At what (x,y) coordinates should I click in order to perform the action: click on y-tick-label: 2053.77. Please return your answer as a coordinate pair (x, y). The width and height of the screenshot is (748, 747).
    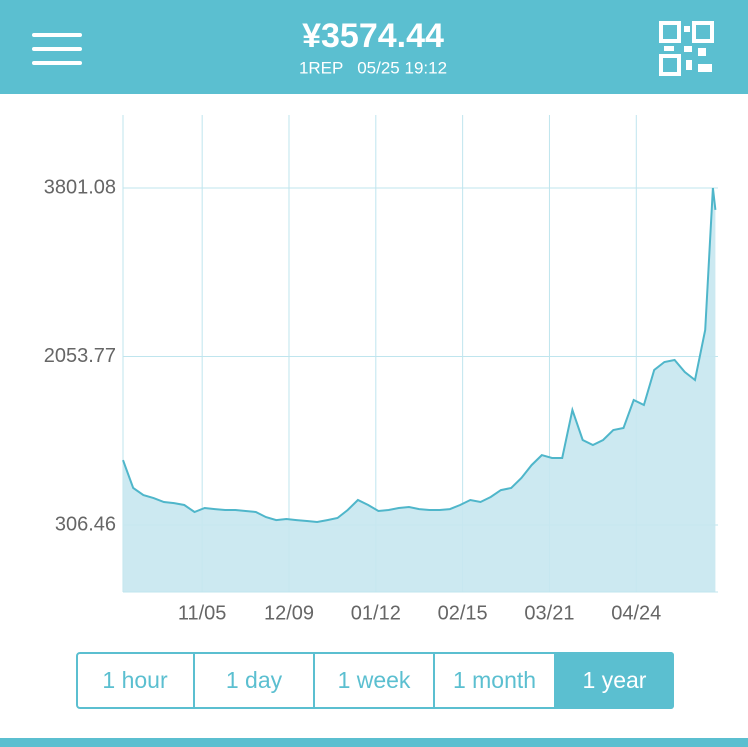
    Looking at the image, I should click on (80, 356).